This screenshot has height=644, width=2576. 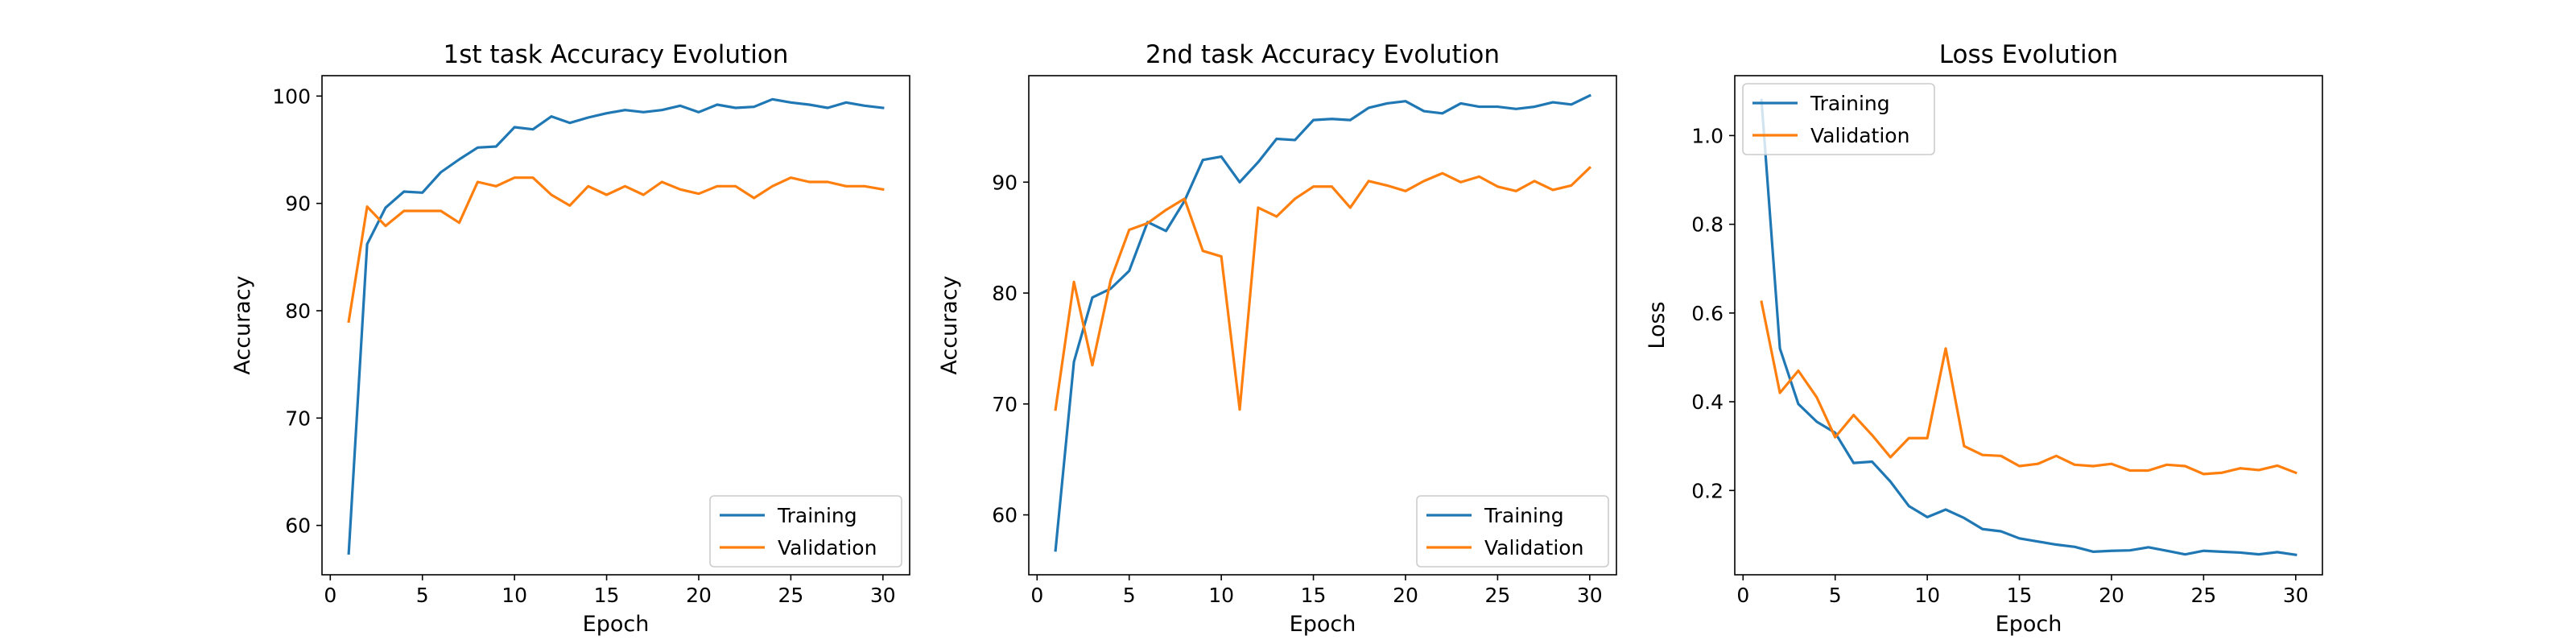 What do you see at coordinates (291, 96) in the screenshot?
I see `y-tick-label: 100` at bounding box center [291, 96].